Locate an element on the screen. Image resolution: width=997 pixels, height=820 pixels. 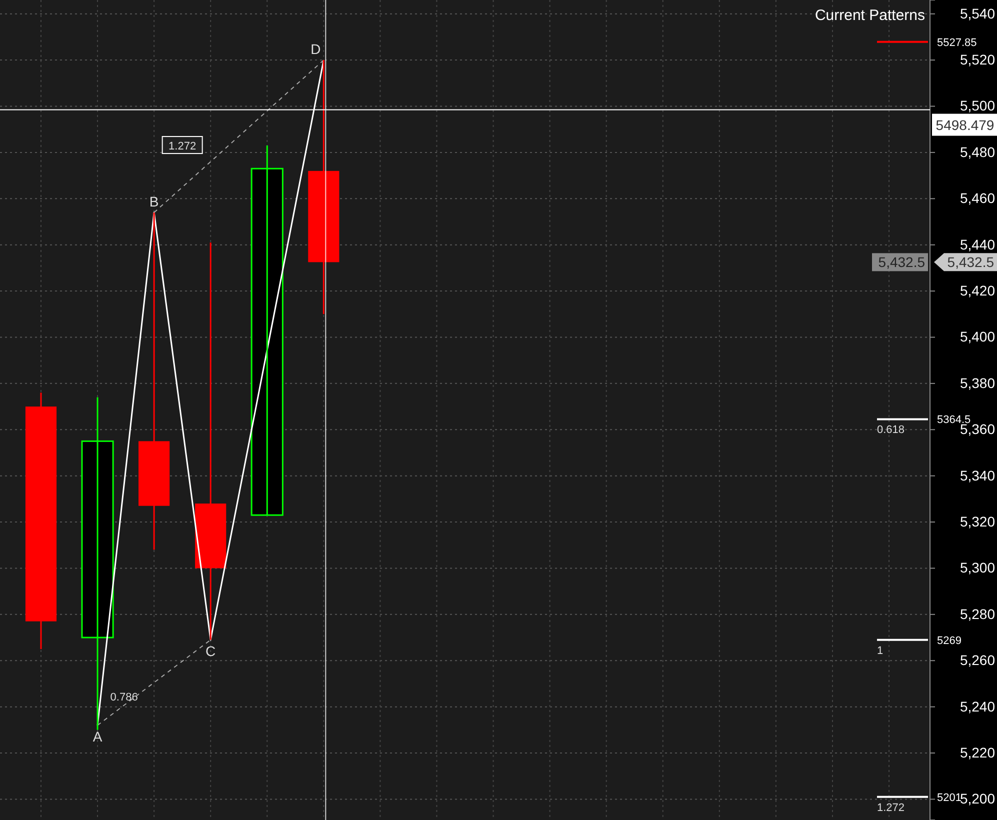
y-tick-label: 5,240 is located at coordinates (978, 706).